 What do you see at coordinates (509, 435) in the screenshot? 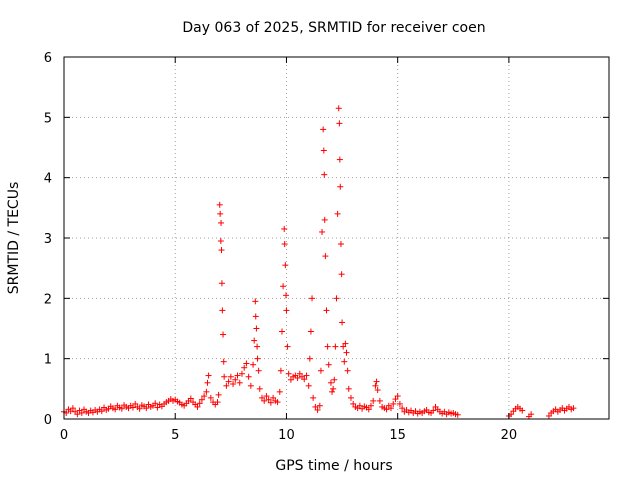
I see `x-tick-label: 20` at bounding box center [509, 435].